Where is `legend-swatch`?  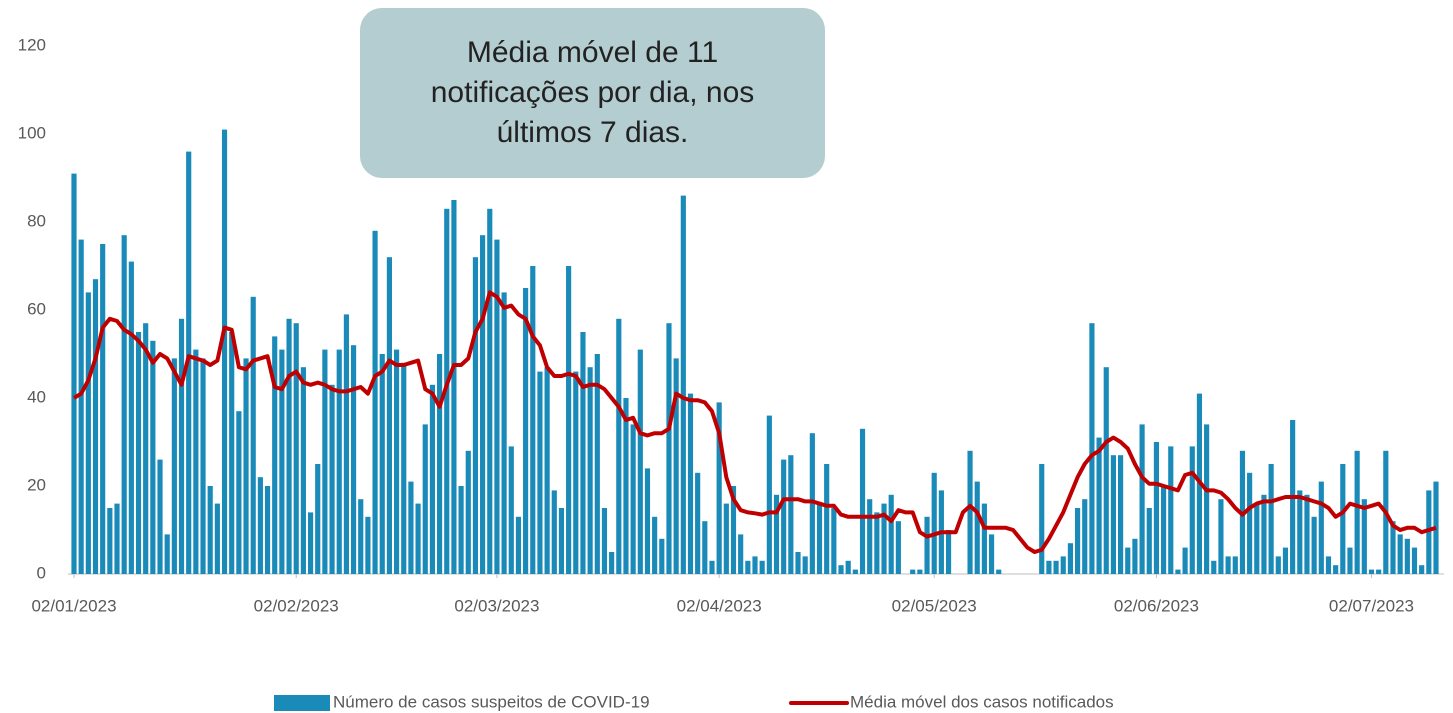
legend-swatch is located at coordinates (302, 703).